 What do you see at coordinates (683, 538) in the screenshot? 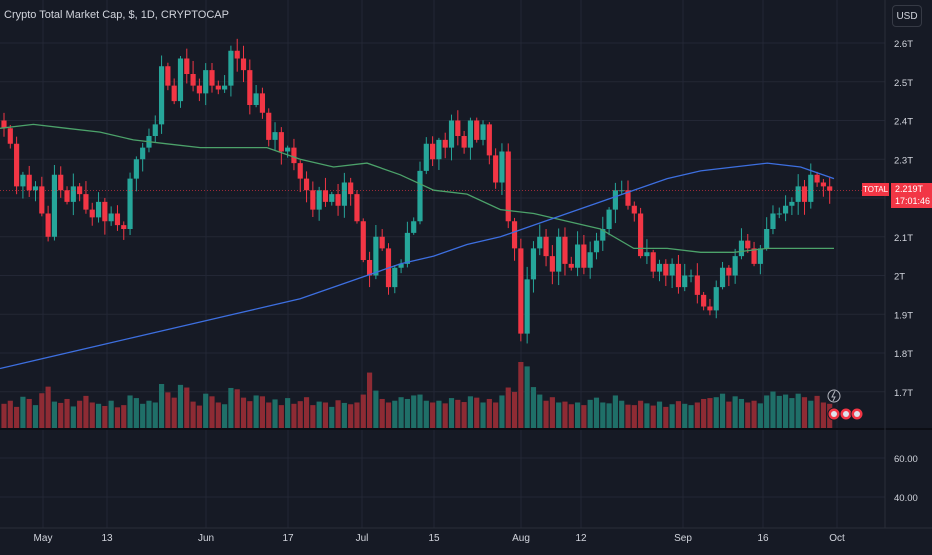
I see `time-tick-label: Sep` at bounding box center [683, 538].